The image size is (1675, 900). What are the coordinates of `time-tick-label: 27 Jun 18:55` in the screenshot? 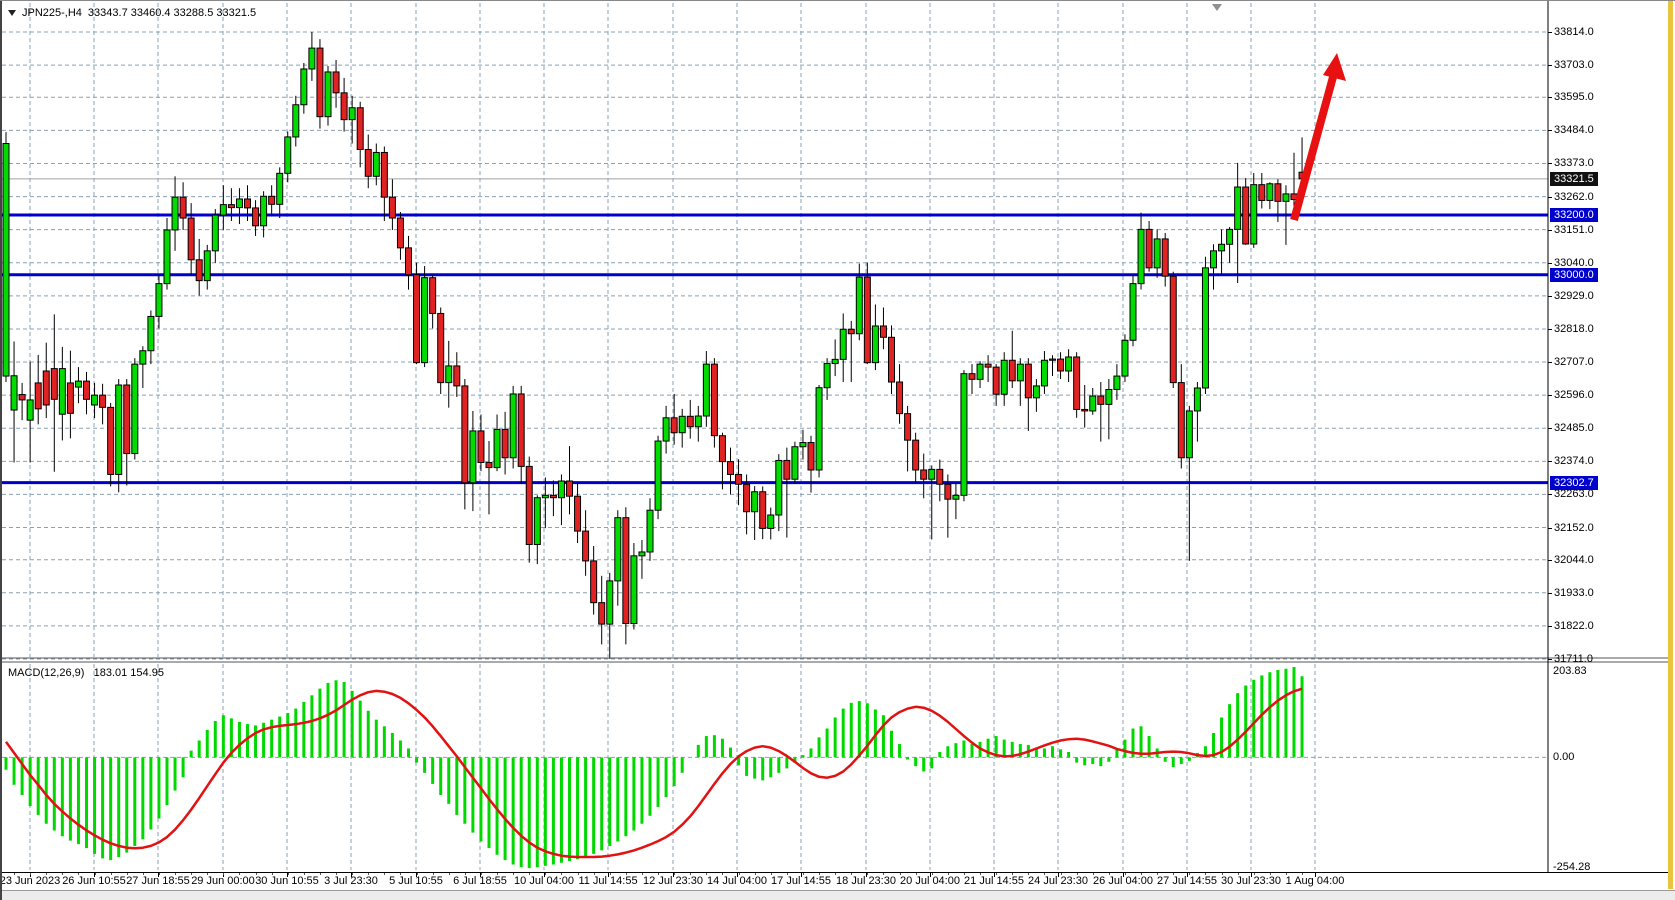 It's located at (158, 881).